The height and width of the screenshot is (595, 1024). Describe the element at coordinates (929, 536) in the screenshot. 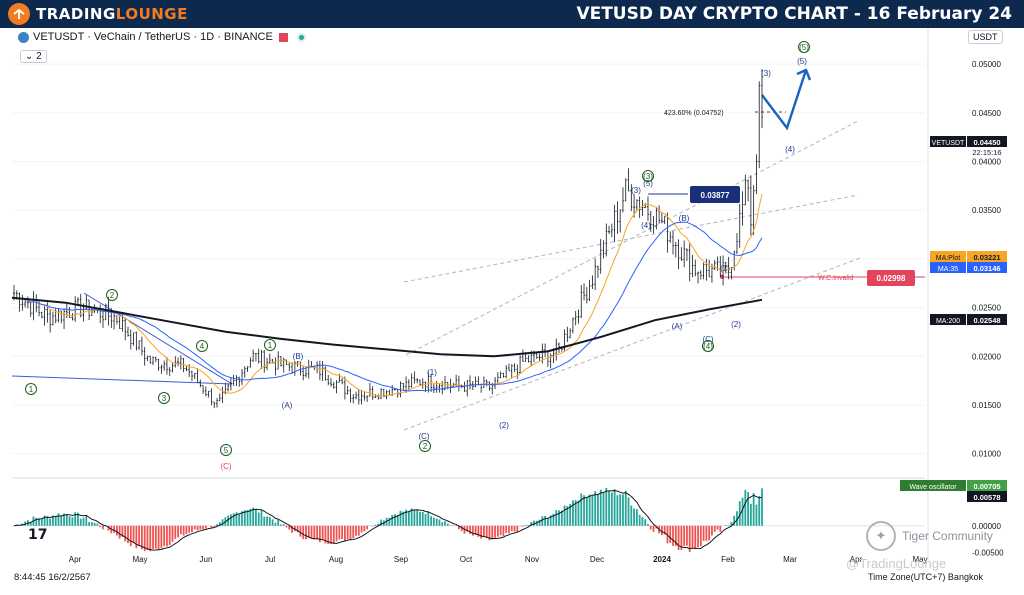

I see `tiger-watermark: ✦ Tiger Community` at that location.